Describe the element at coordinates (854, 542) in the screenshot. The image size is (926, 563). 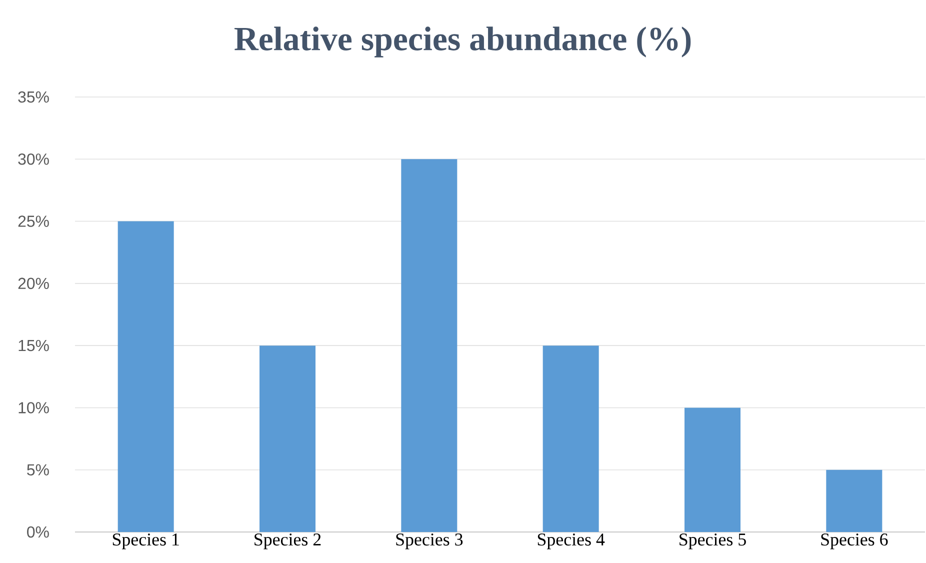
I see `x-tick-label: Species 6` at that location.